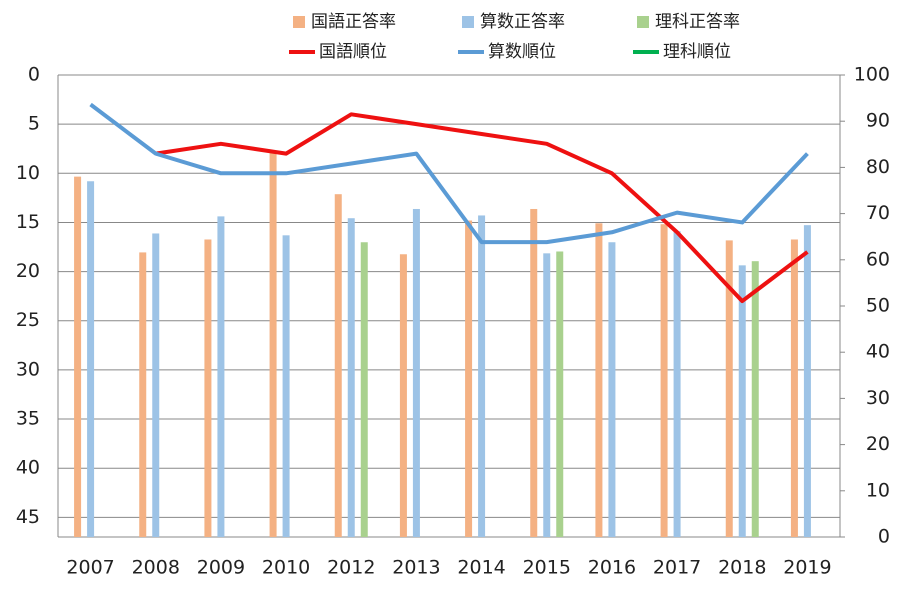 This screenshot has height=605, width=905. Describe the element at coordinates (156, 568) in the screenshot. I see `x-tick-label: 2008` at that location.